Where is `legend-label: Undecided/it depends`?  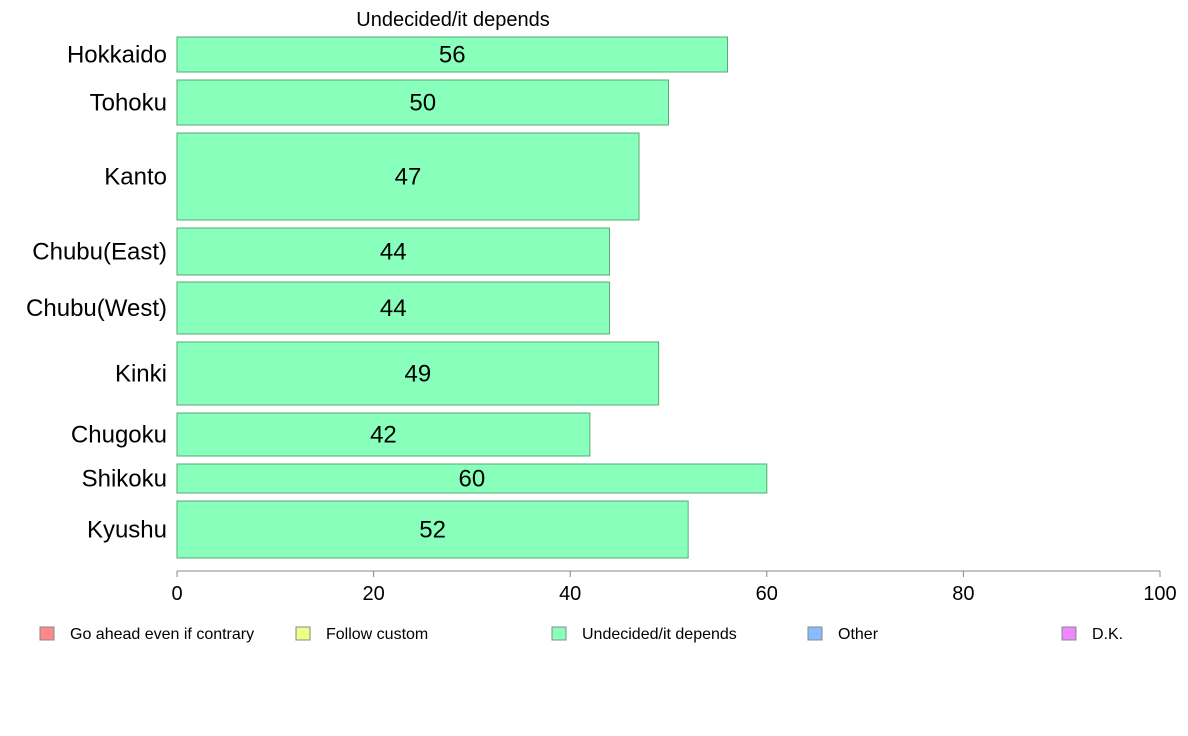 legend-label: Undecided/it depends is located at coordinates (659, 634).